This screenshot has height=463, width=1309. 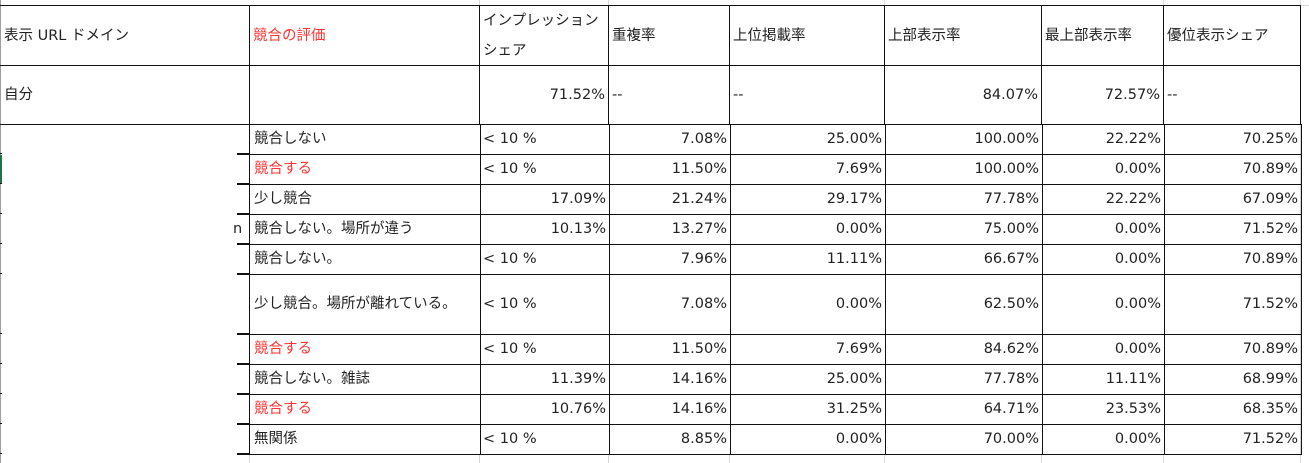 I want to click on evaluation-cell: 少し競合。場所が離れている。, so click(x=365, y=304).